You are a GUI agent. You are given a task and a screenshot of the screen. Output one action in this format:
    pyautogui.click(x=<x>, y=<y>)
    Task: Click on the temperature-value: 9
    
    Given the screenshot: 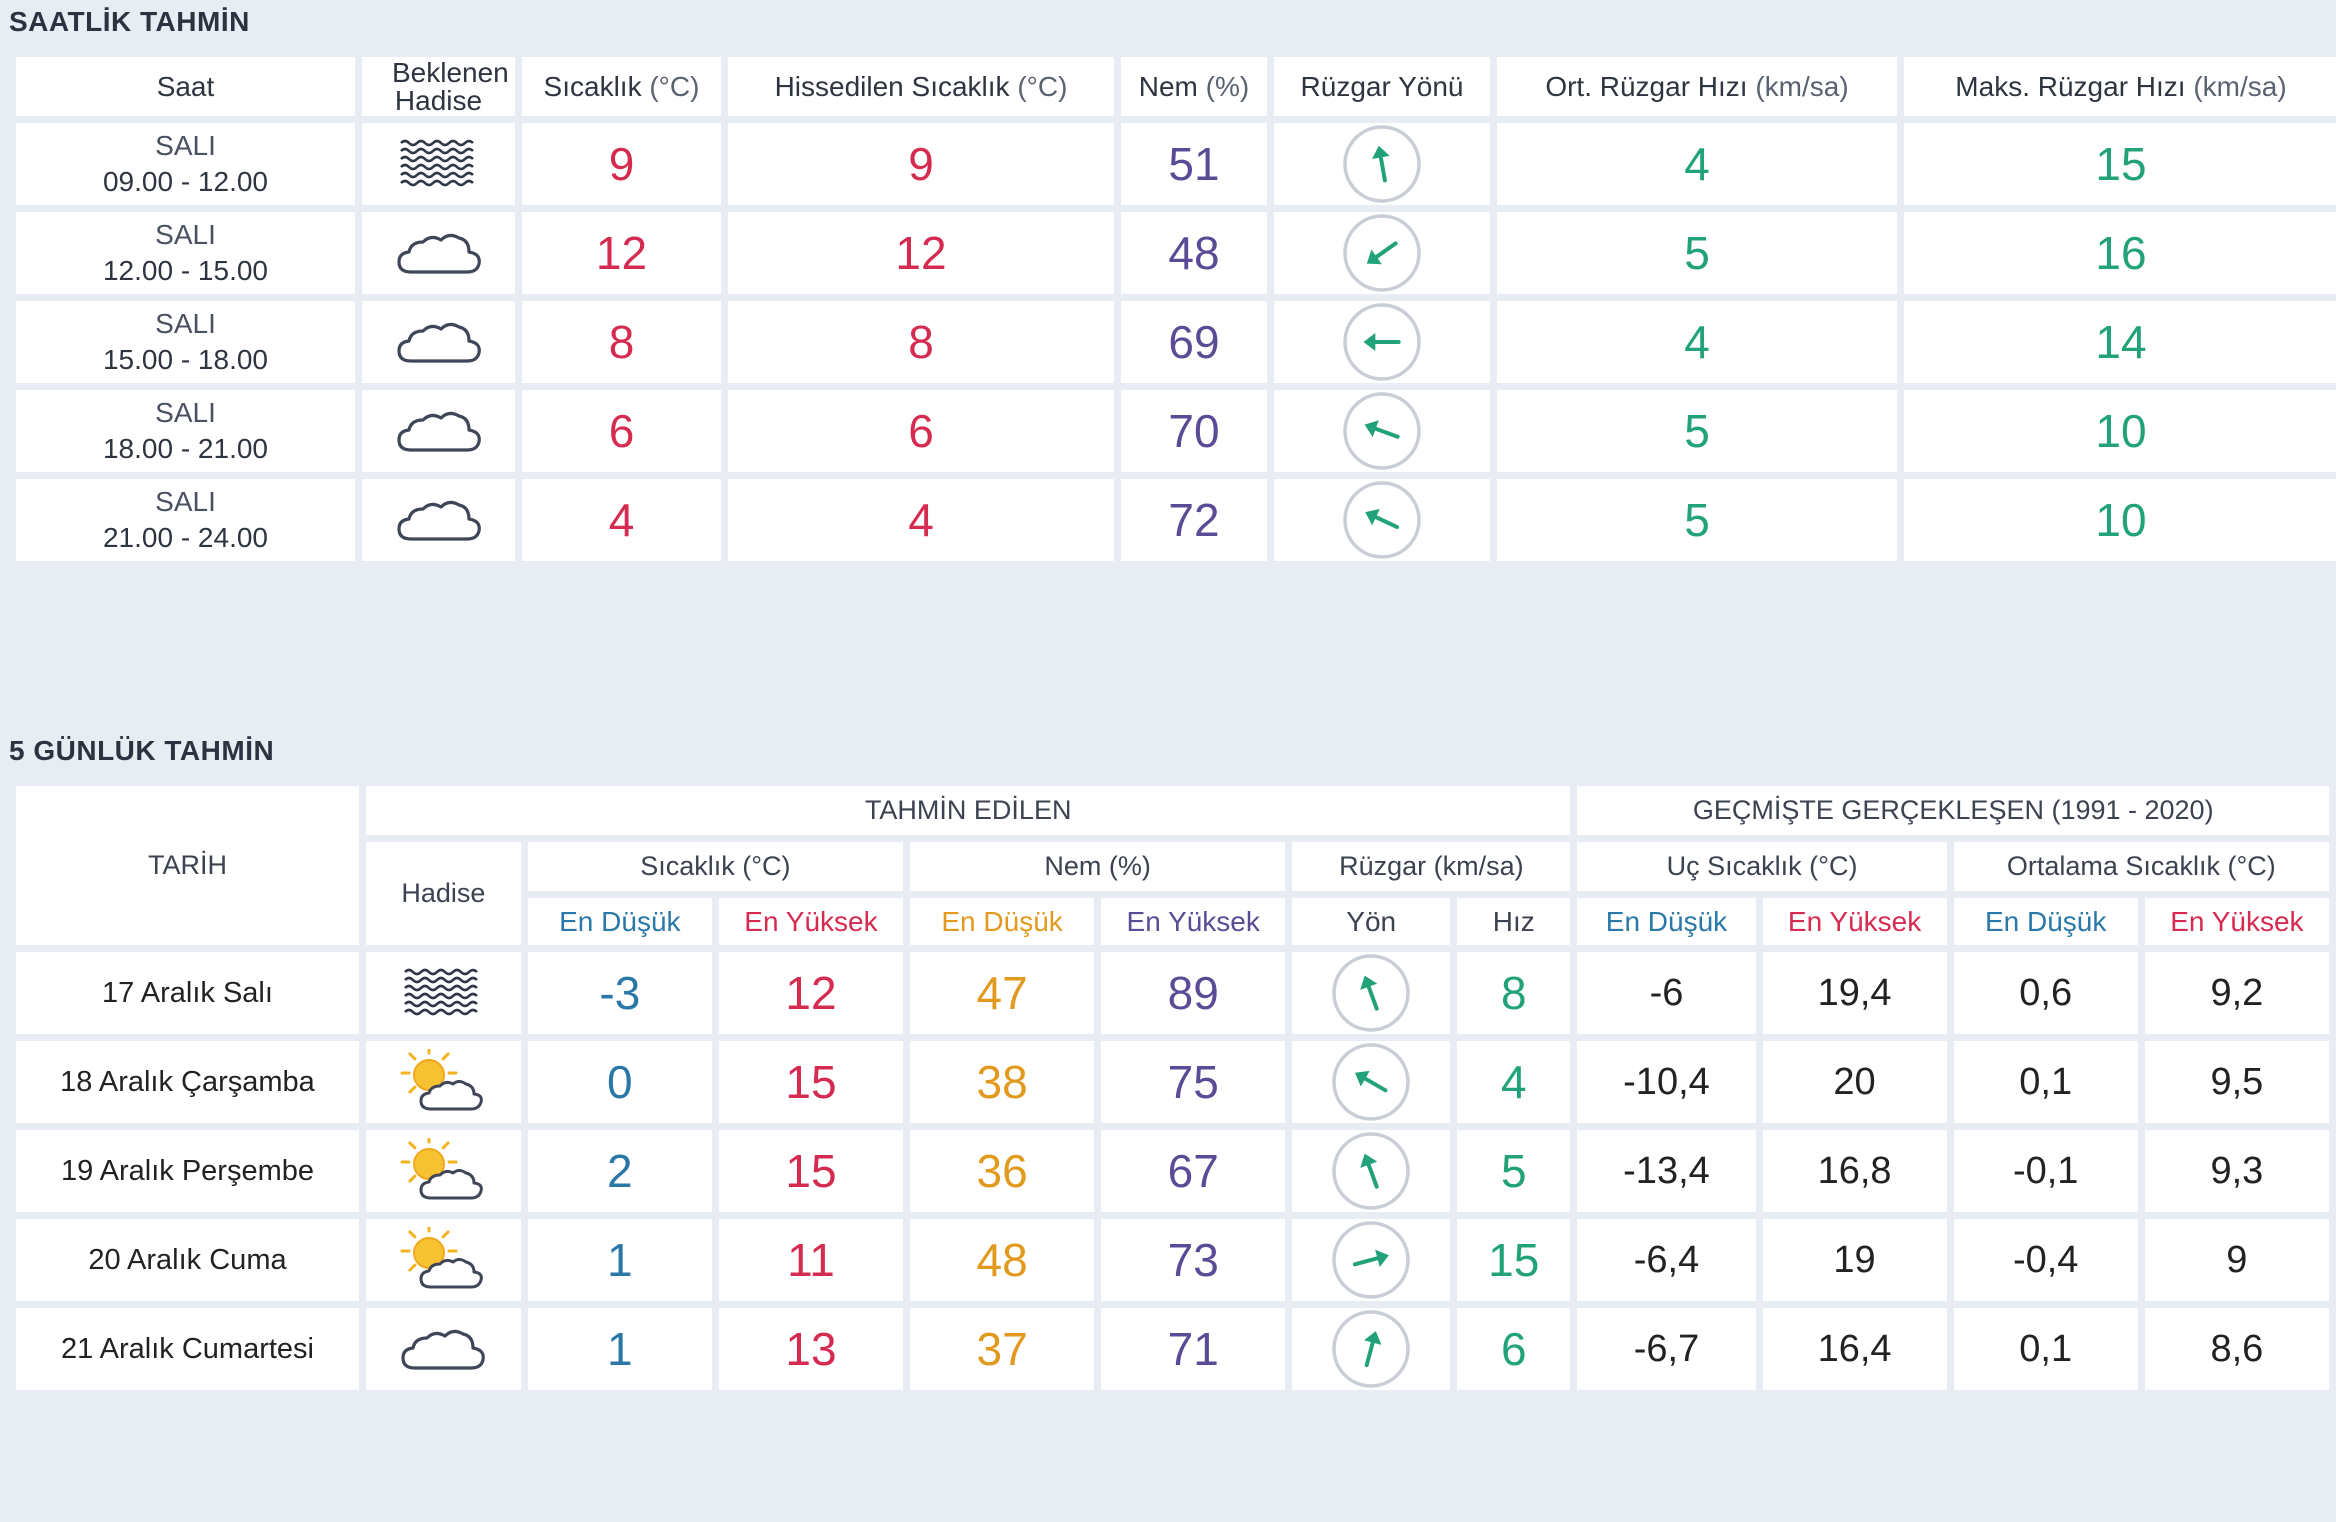 What is the action you would take?
    pyautogui.click(x=621, y=164)
    